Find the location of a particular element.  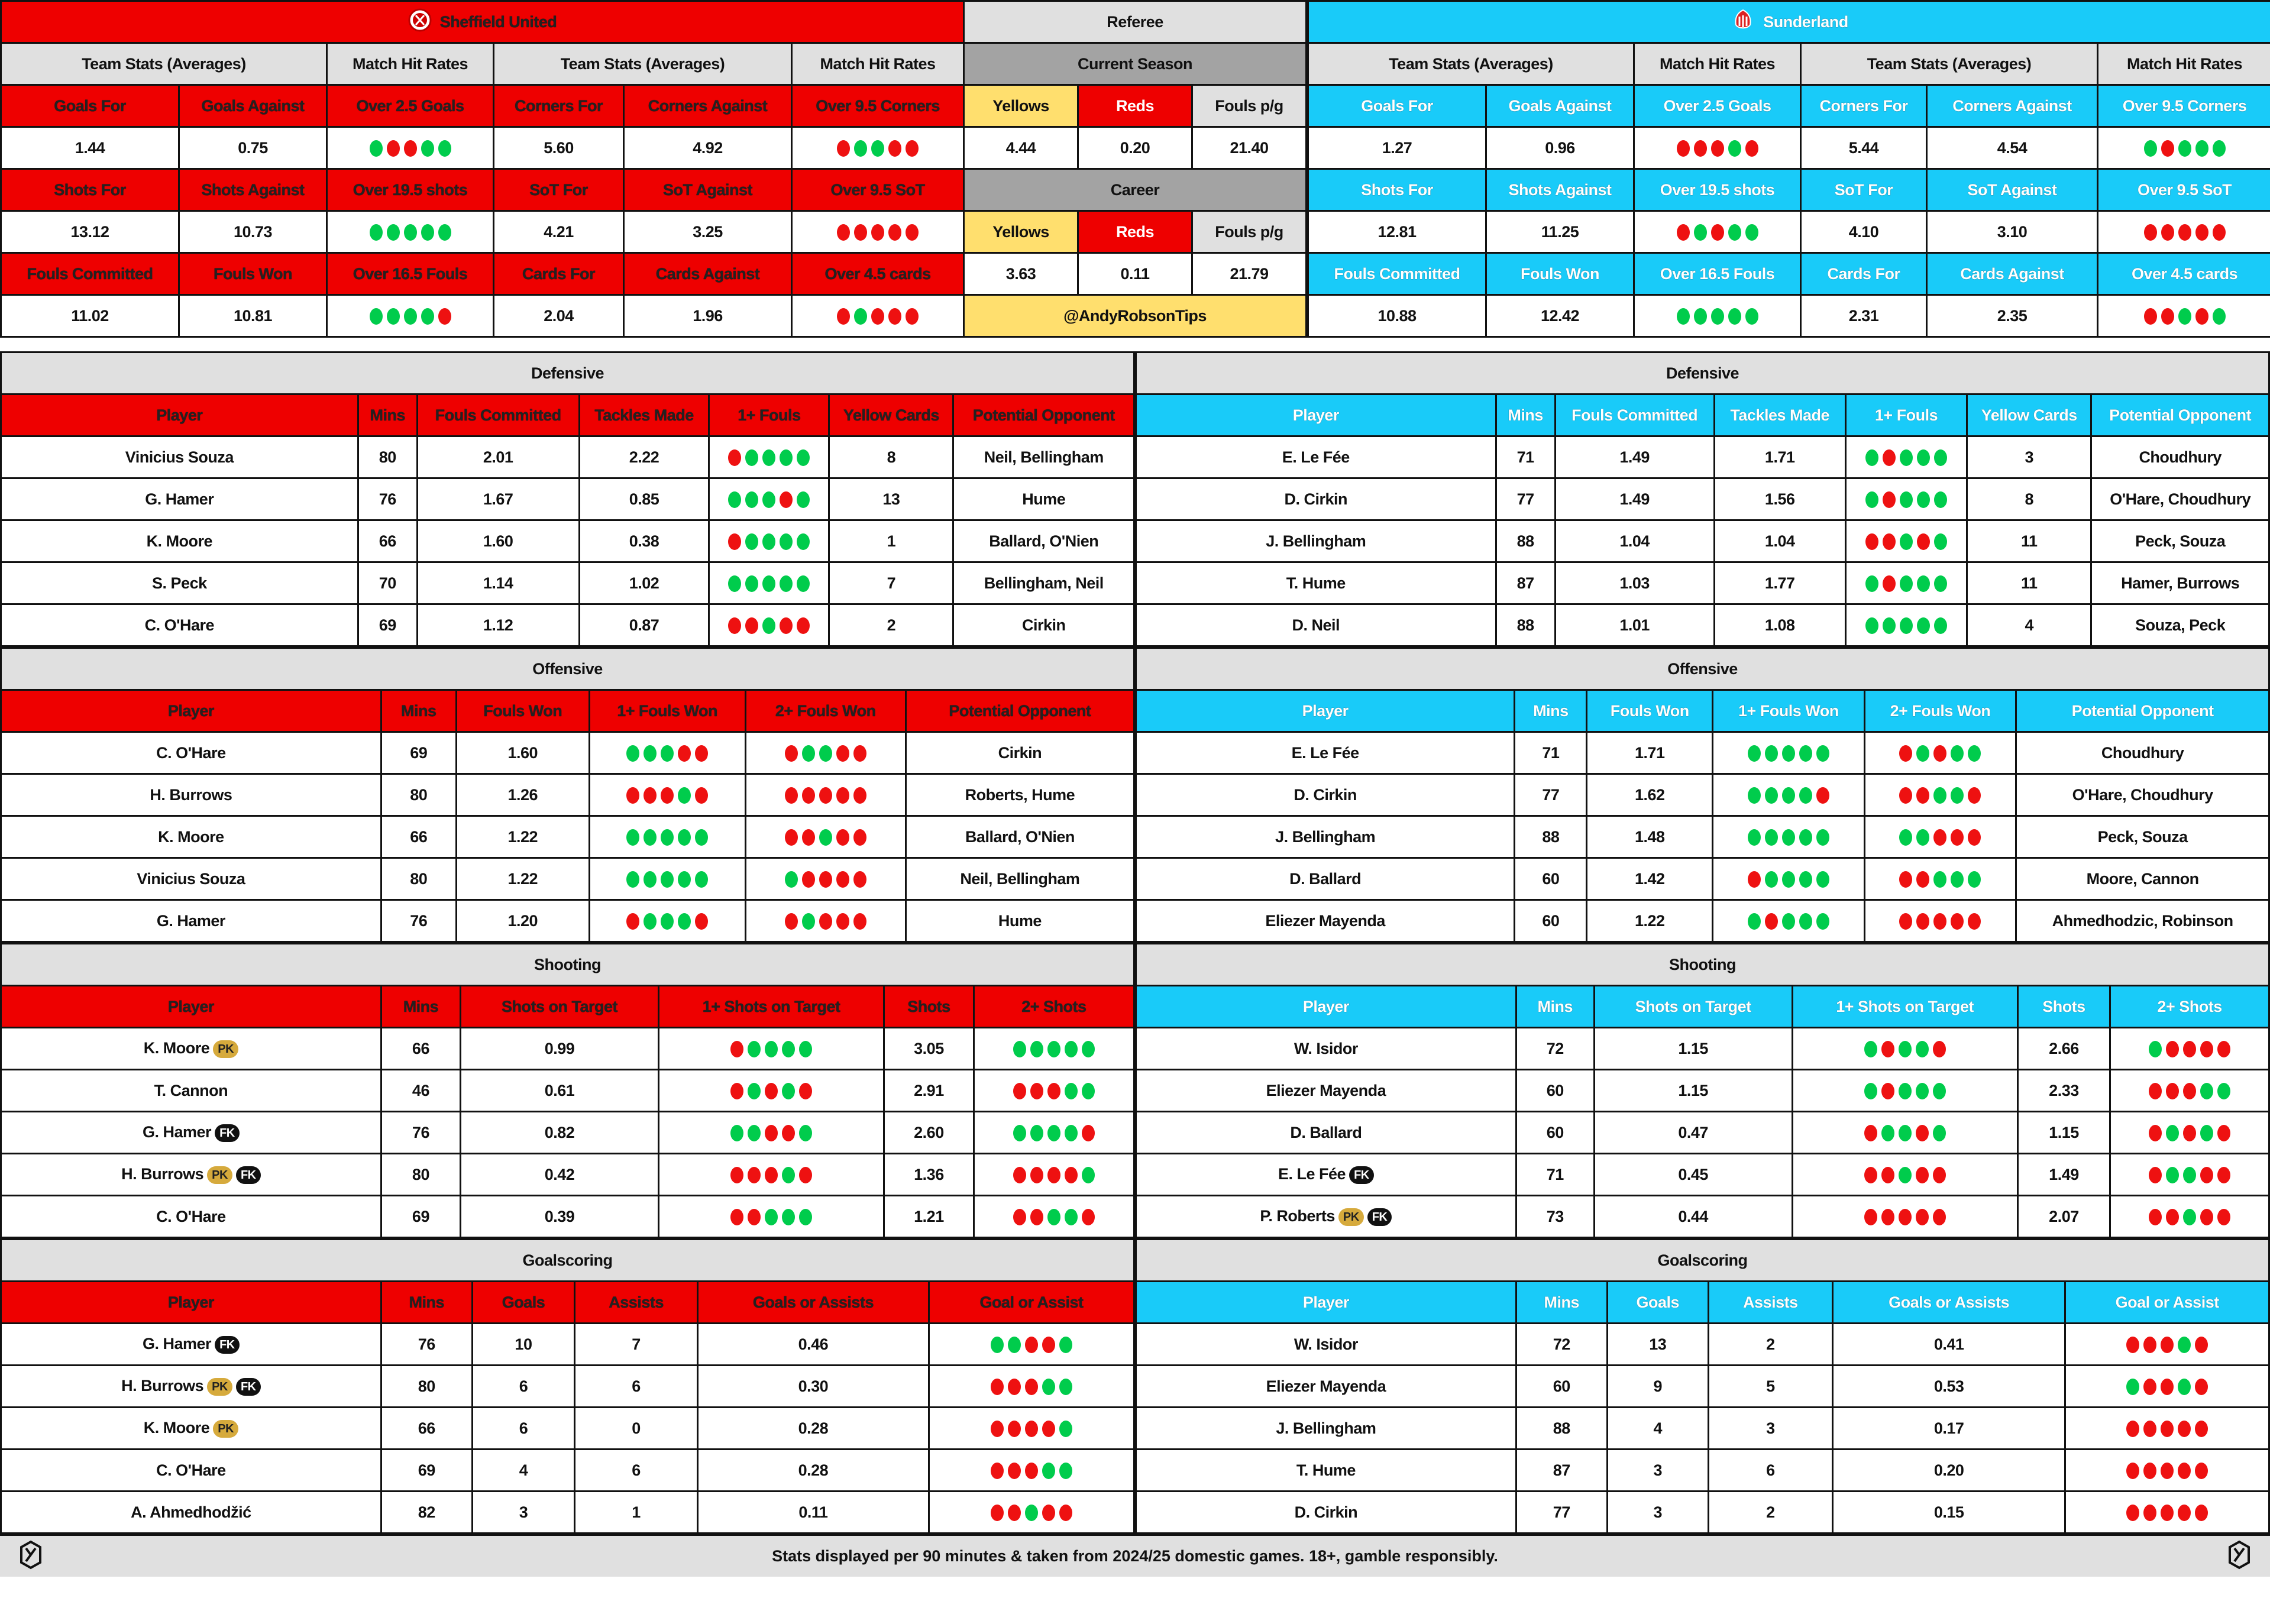

hit-rate-dots is located at coordinates (1054, 1176).